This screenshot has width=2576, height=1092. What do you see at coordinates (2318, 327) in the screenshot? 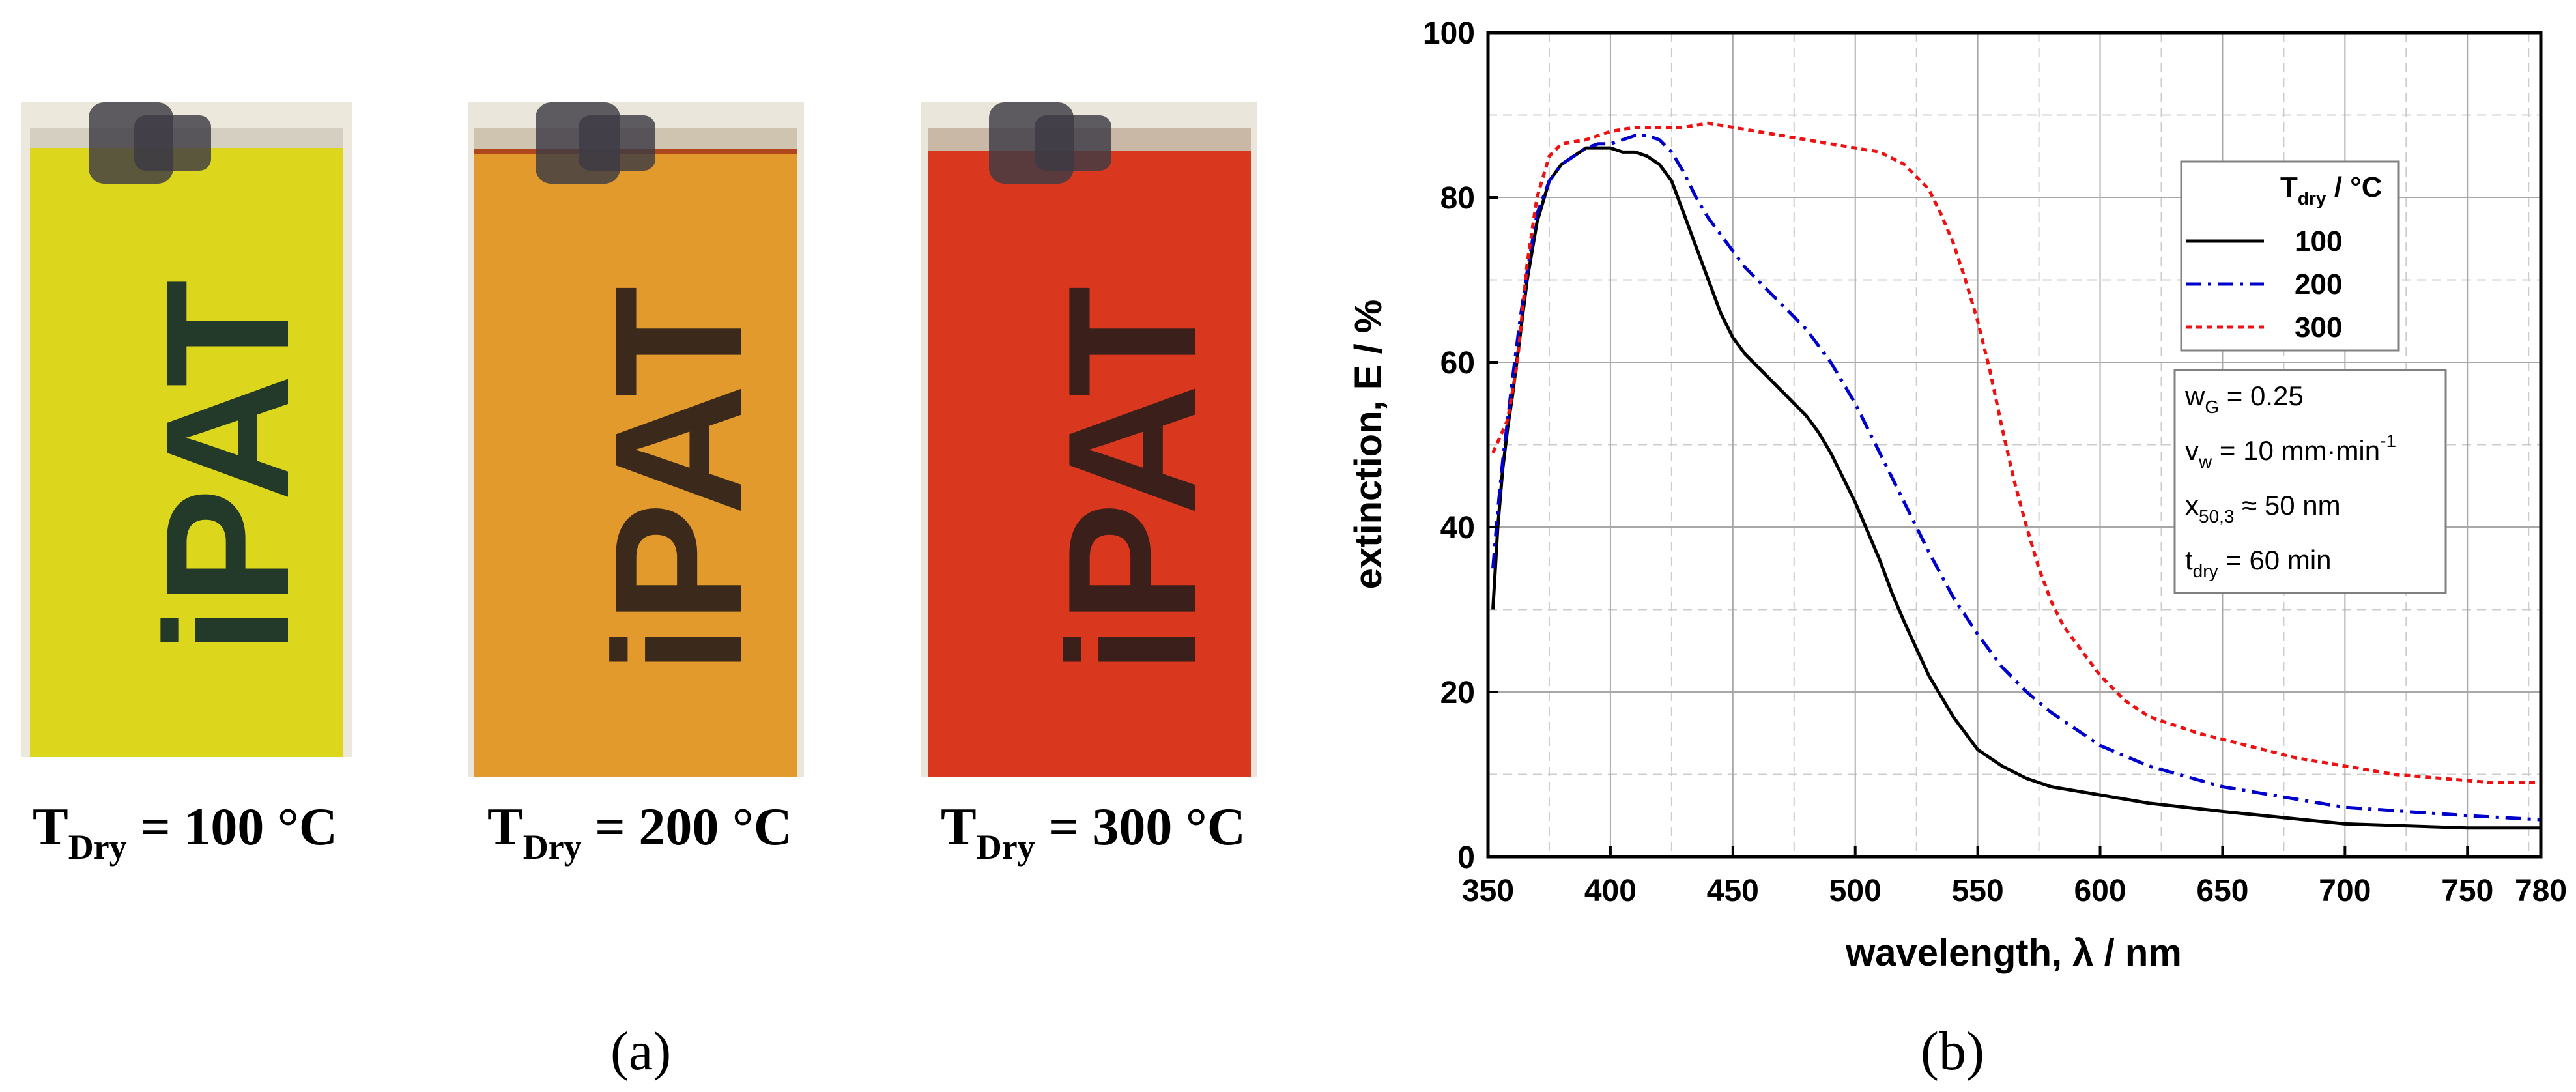
I see `legend-label-300: 300` at bounding box center [2318, 327].